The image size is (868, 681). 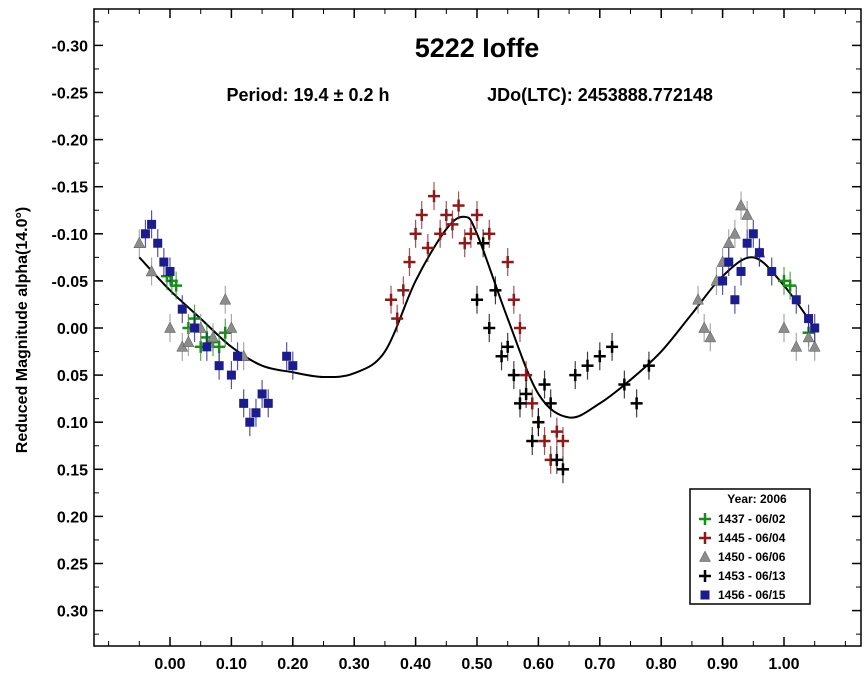 What do you see at coordinates (72, 376) in the screenshot?
I see `y-tick-label: 0.05` at bounding box center [72, 376].